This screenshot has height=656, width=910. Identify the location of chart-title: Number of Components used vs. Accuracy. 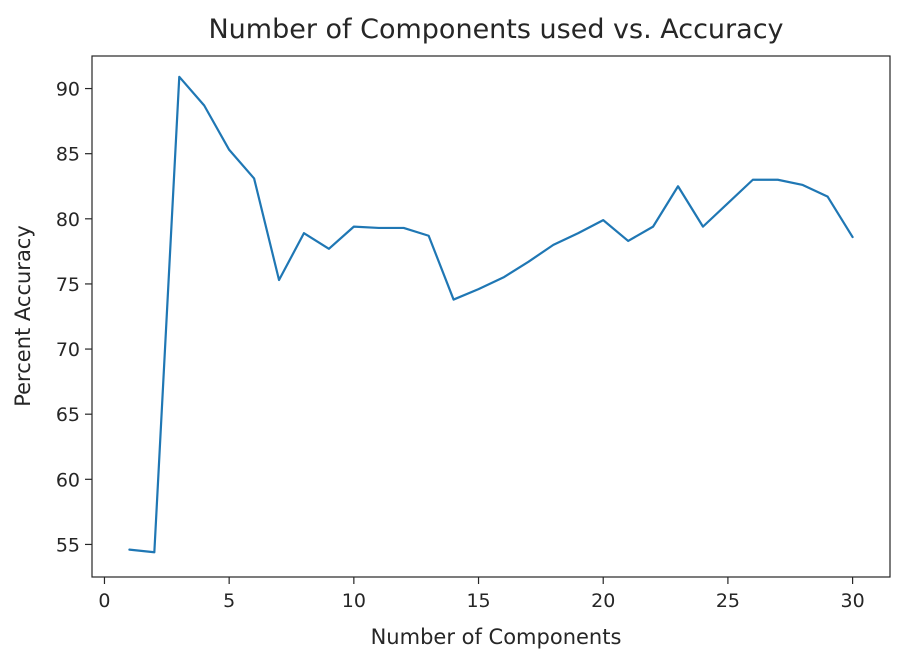
(495, 29).